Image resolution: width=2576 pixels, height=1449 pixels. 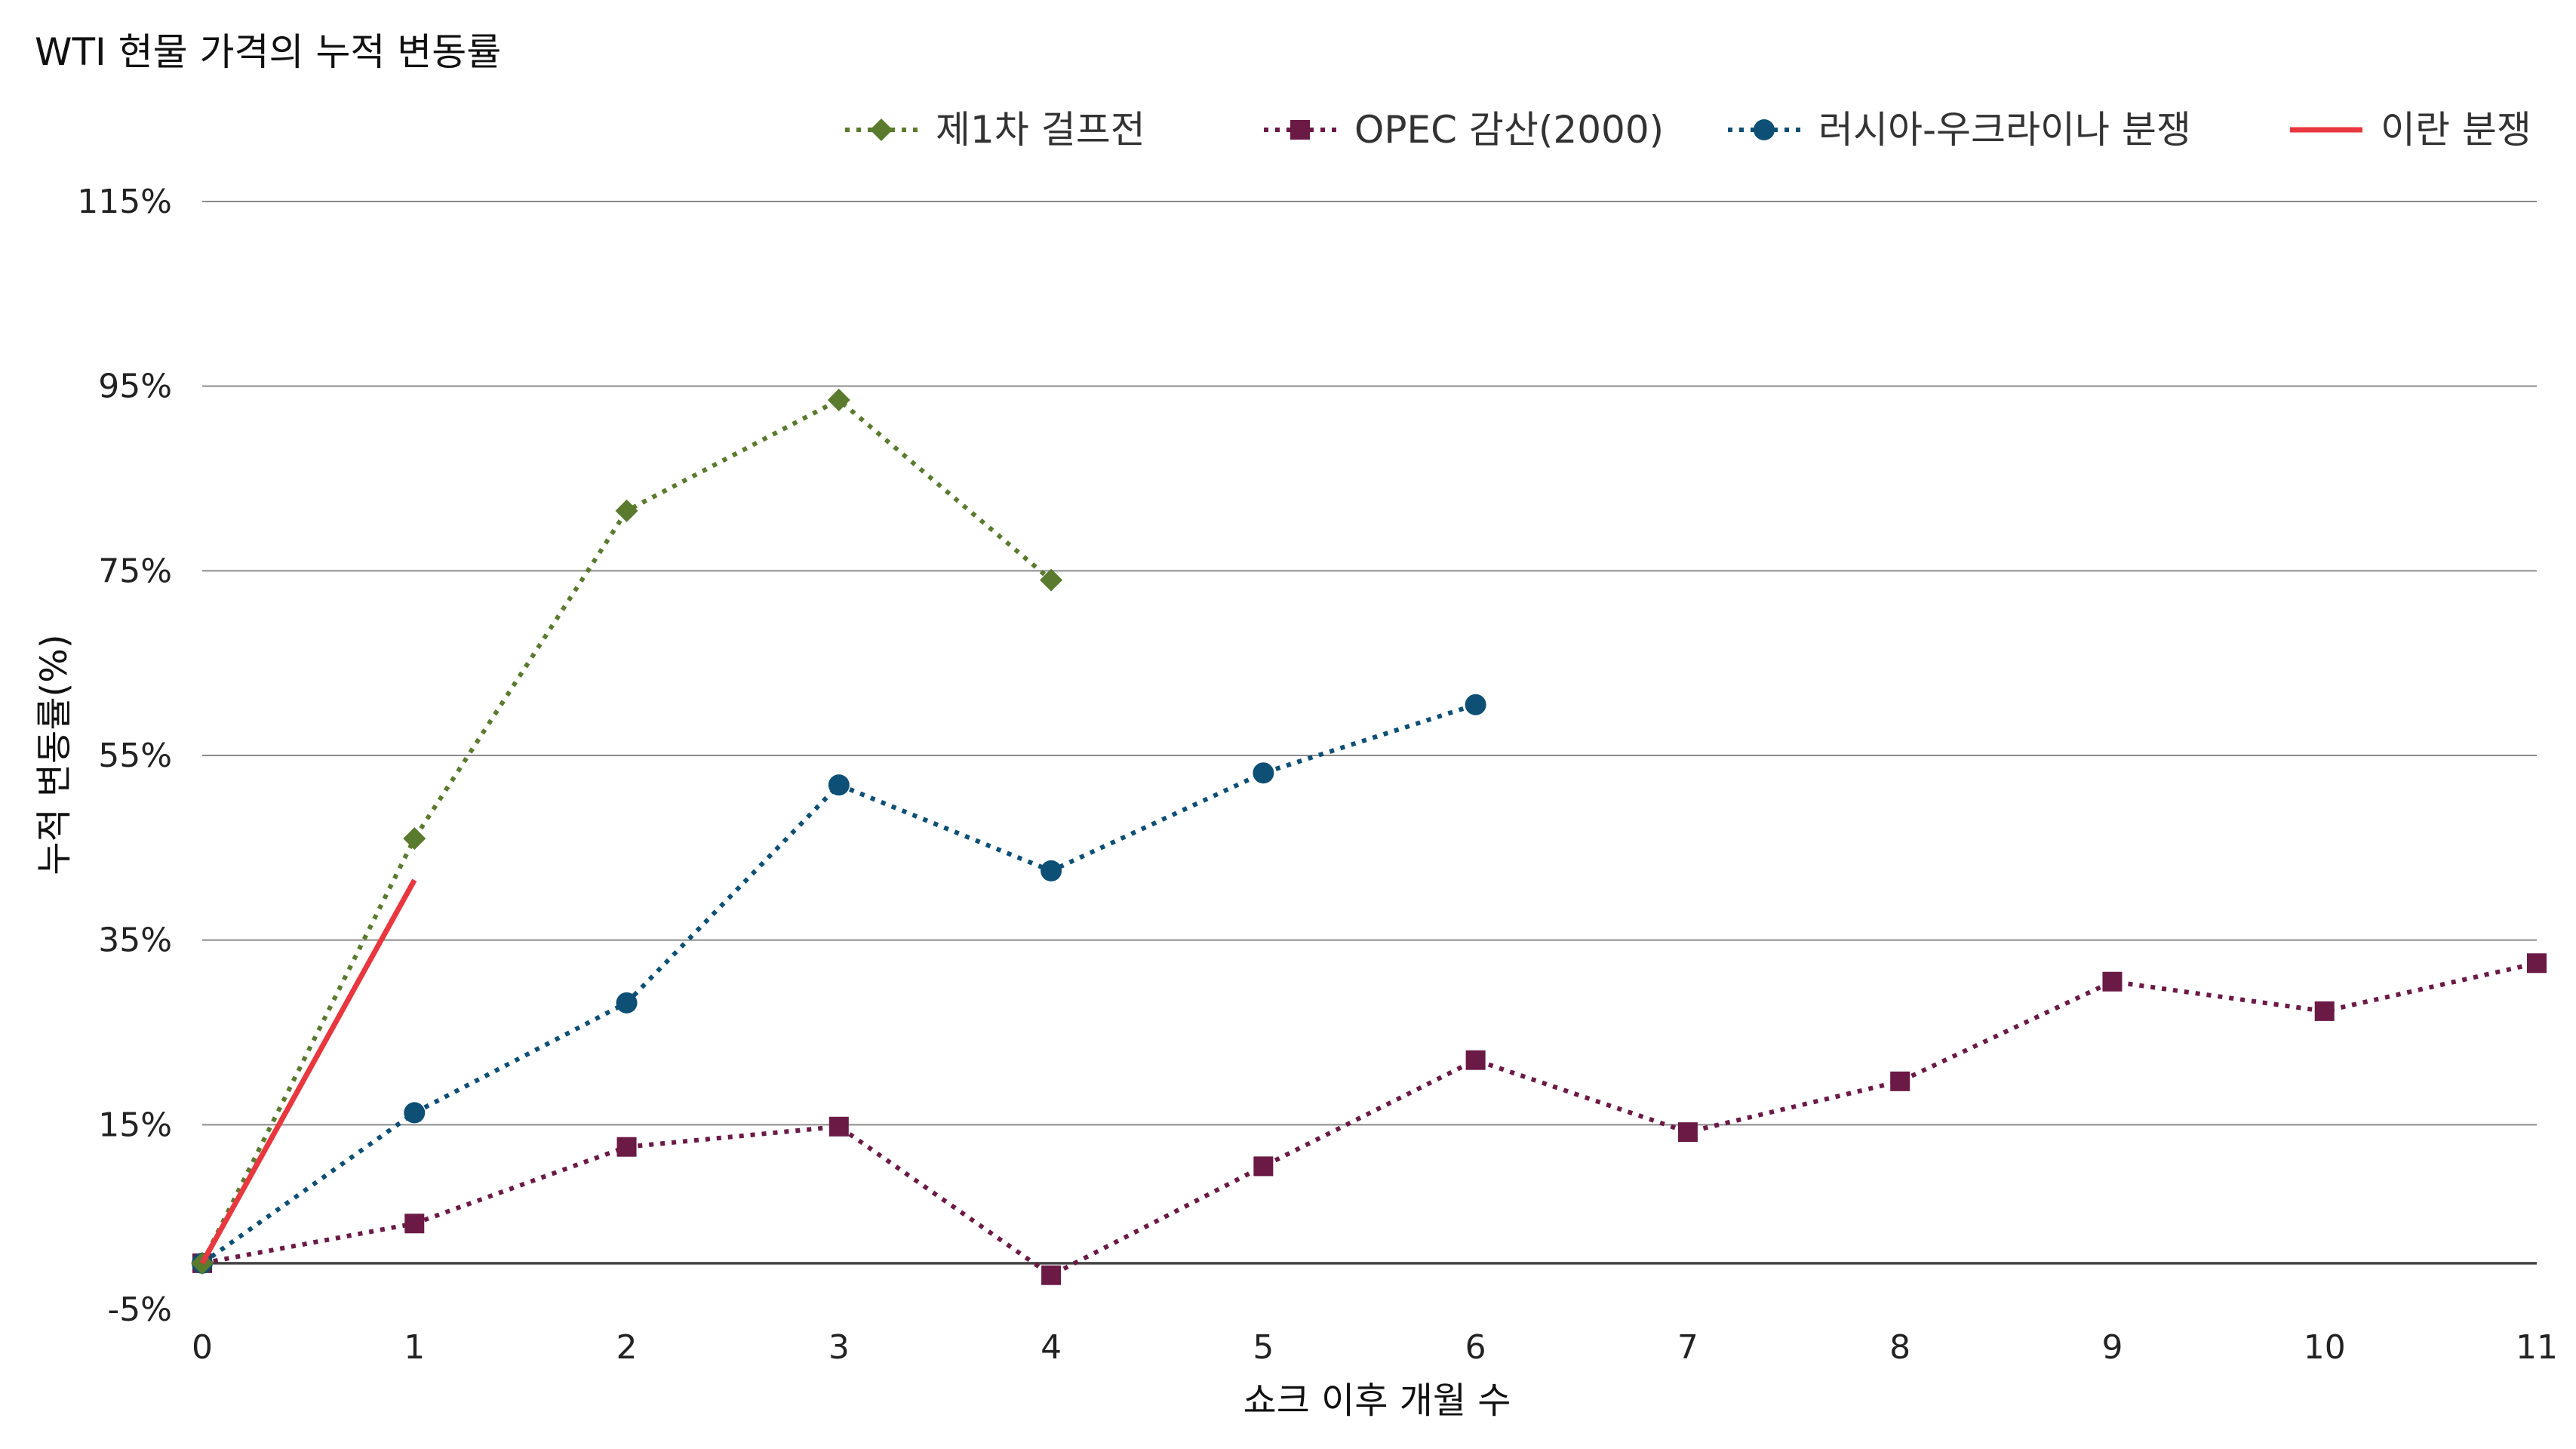 What do you see at coordinates (1377, 1401) in the screenshot?
I see `x-axis-label: 쇼크 이후 개월 수` at bounding box center [1377, 1401].